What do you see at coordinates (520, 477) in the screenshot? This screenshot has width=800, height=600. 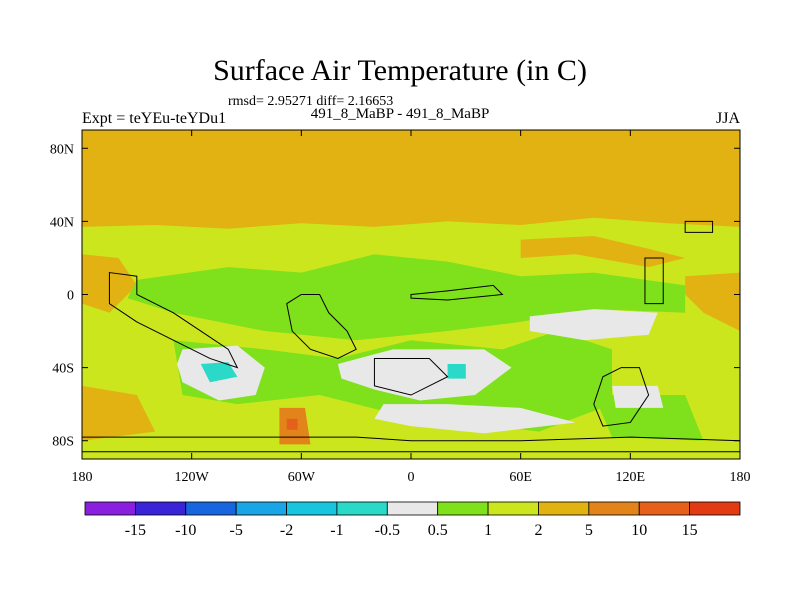 I see `x-tick-label: 60E` at bounding box center [520, 477].